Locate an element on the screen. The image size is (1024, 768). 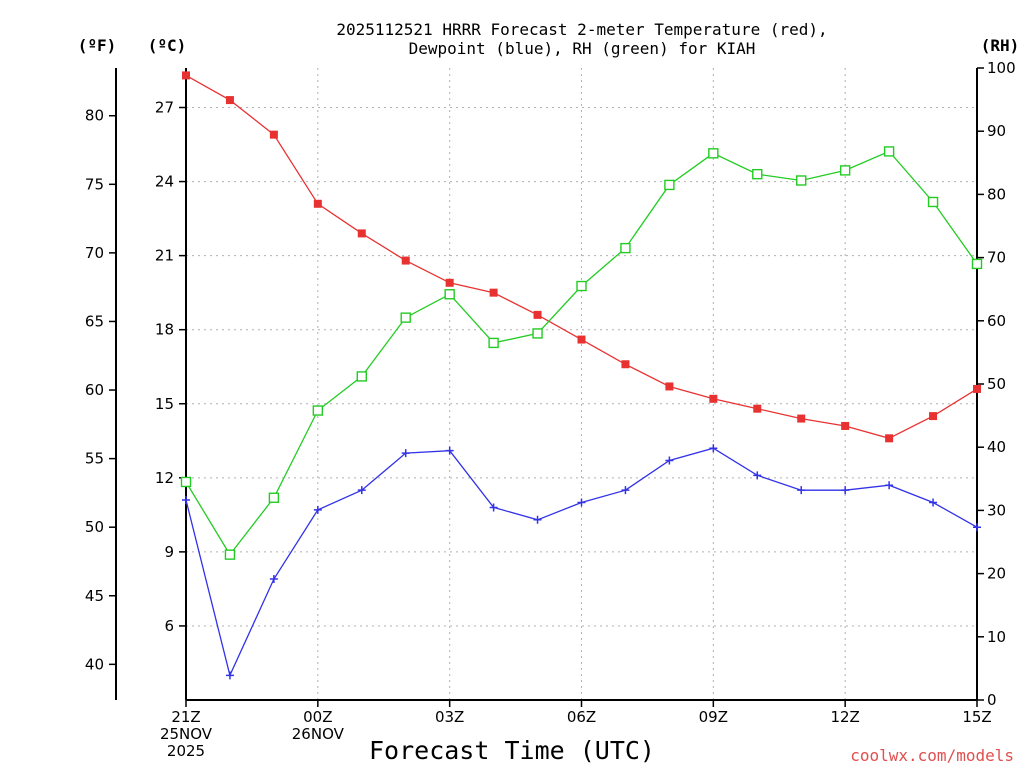
watermark-text: coolwx.com/models is located at coordinates (932, 755).